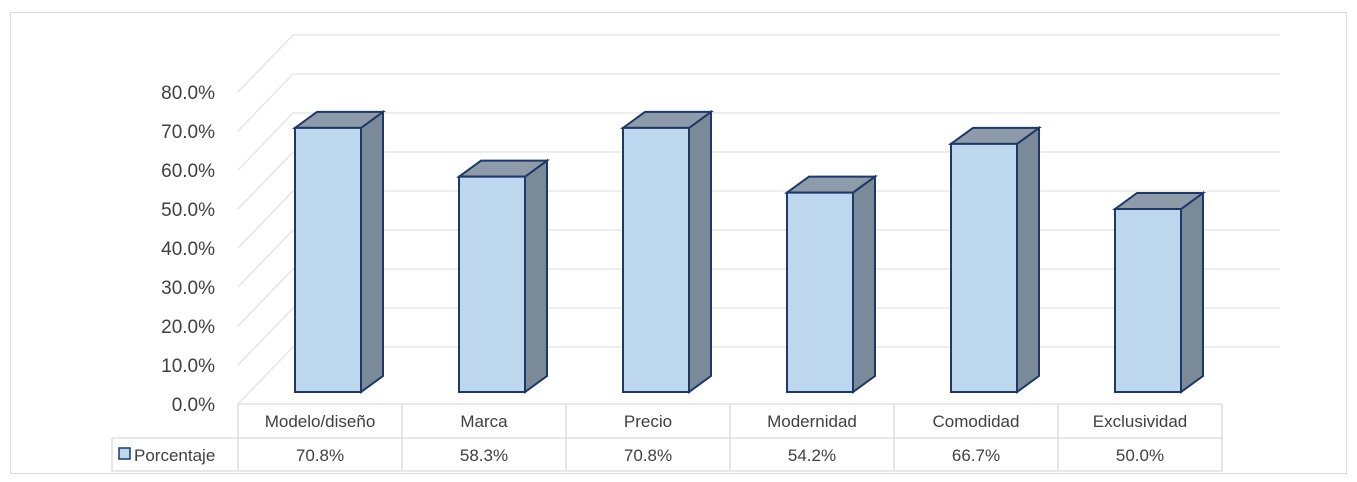  Describe the element at coordinates (188, 132) in the screenshot. I see `y-tick-label: 70.0%` at that location.